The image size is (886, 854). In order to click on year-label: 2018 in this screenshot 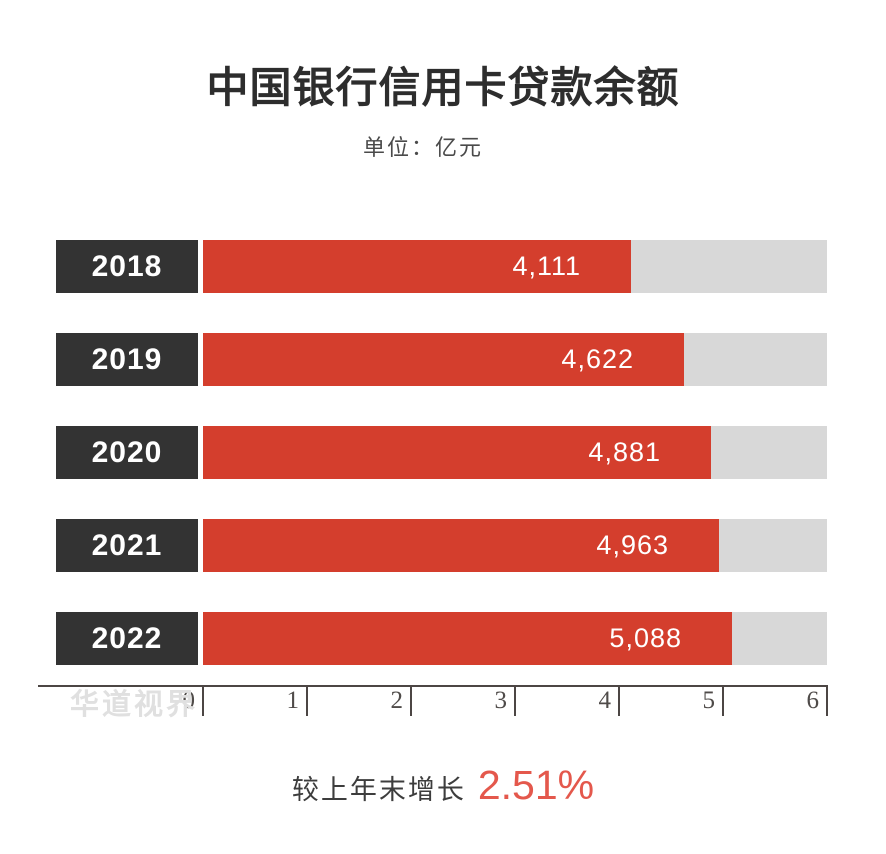, I will do `click(127, 266)`.